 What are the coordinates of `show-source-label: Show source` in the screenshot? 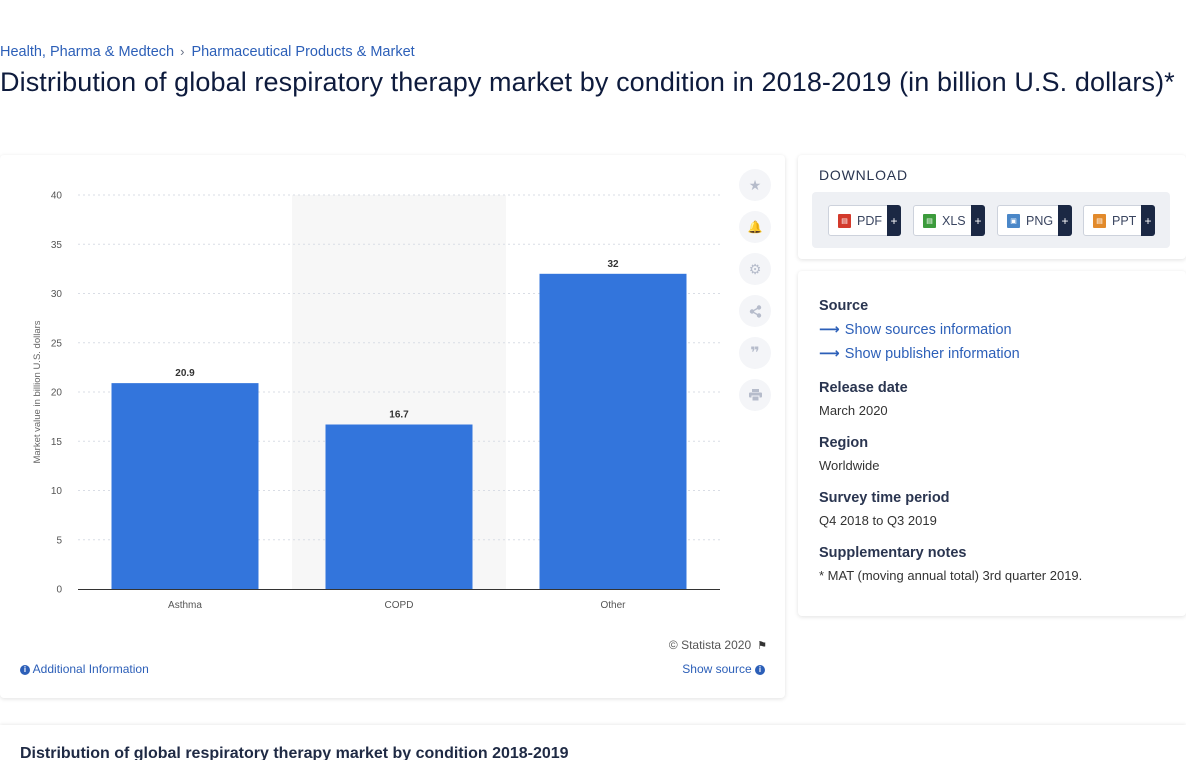 It's located at (717, 669).